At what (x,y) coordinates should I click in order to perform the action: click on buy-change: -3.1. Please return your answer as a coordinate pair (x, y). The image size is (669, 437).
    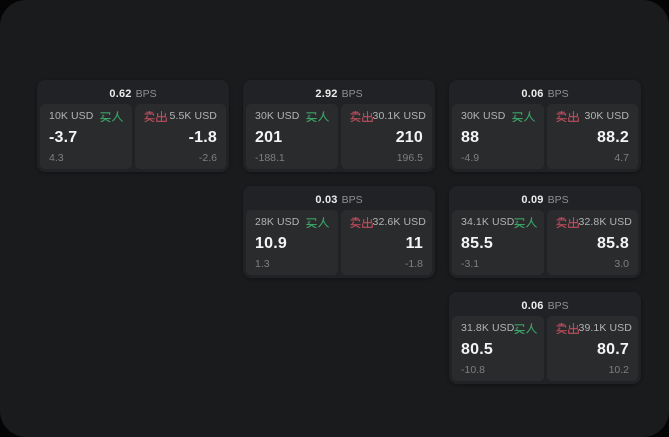
    Looking at the image, I should click on (470, 264).